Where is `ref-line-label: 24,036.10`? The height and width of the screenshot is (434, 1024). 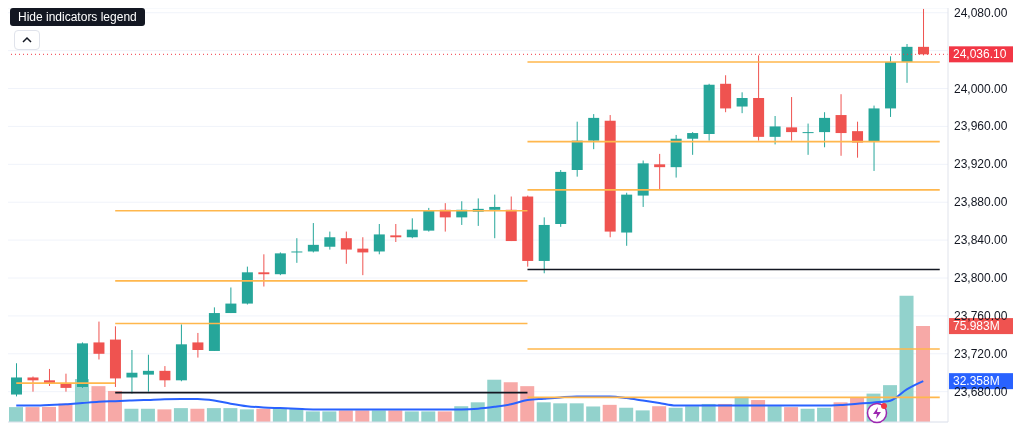
ref-line-label: 24,036.10 is located at coordinates (980, 54).